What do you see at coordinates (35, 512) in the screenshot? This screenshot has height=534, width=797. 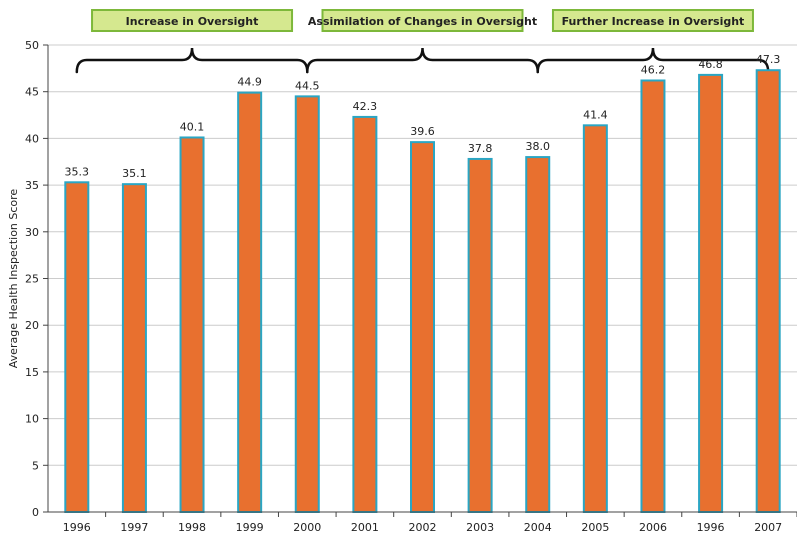 I see `y-tick-label: 0` at bounding box center [35, 512].